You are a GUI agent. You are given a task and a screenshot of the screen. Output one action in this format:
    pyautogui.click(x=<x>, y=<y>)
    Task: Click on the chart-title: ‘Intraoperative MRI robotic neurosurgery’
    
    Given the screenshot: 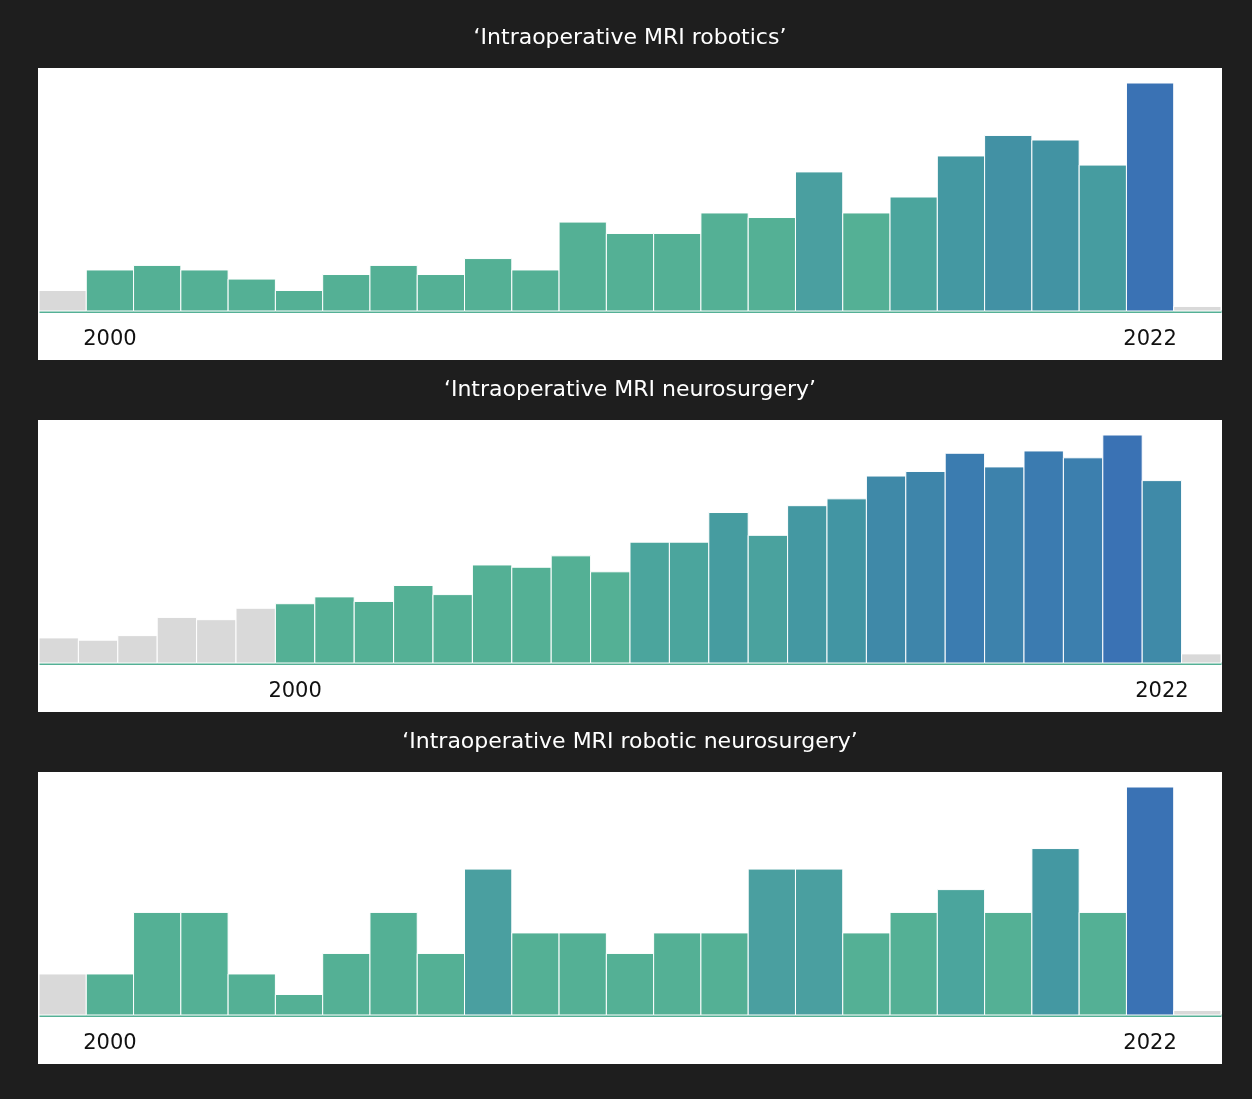 What is the action you would take?
    pyautogui.click(x=630, y=741)
    